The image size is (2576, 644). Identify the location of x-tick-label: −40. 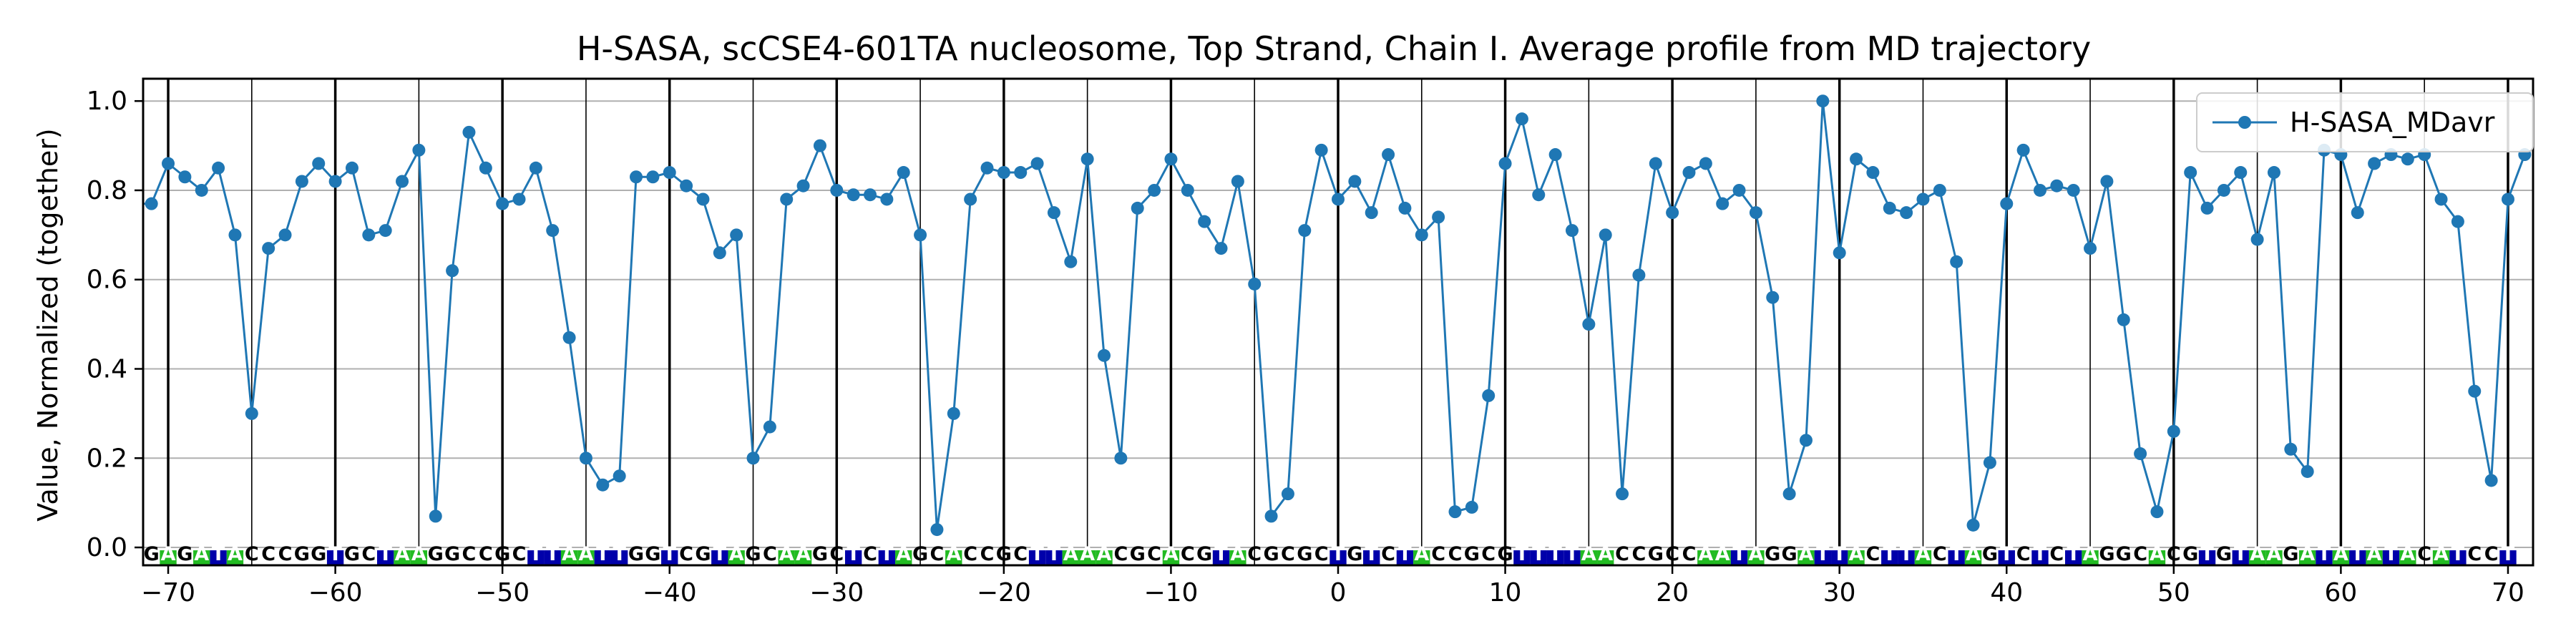
(670, 593).